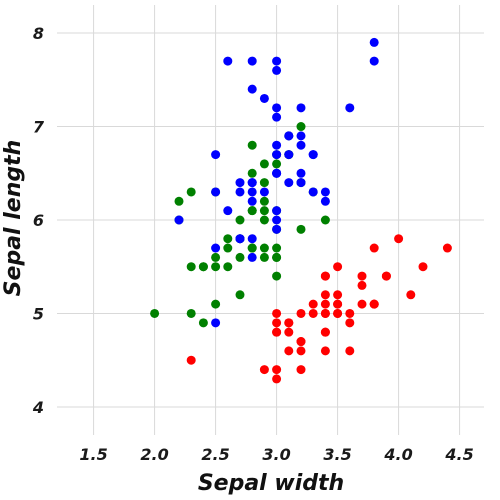 This screenshot has width=500, height=500. Describe the element at coordinates (13, 218) in the screenshot. I see `y-axis-label: Sepal length` at that location.